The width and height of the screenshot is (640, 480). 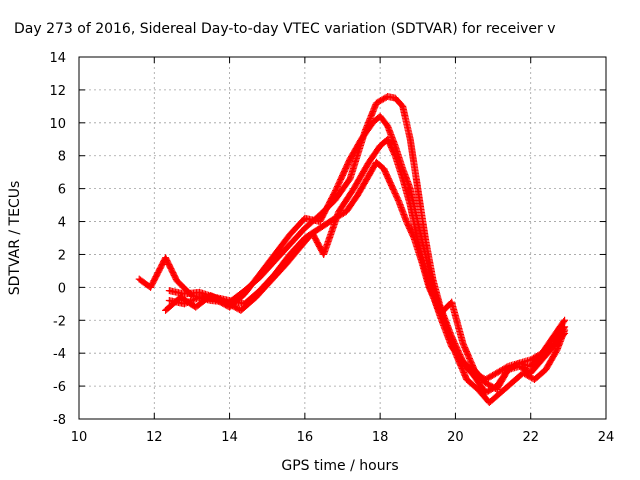 I want to click on y-tick-label: 0, so click(x=62, y=288).